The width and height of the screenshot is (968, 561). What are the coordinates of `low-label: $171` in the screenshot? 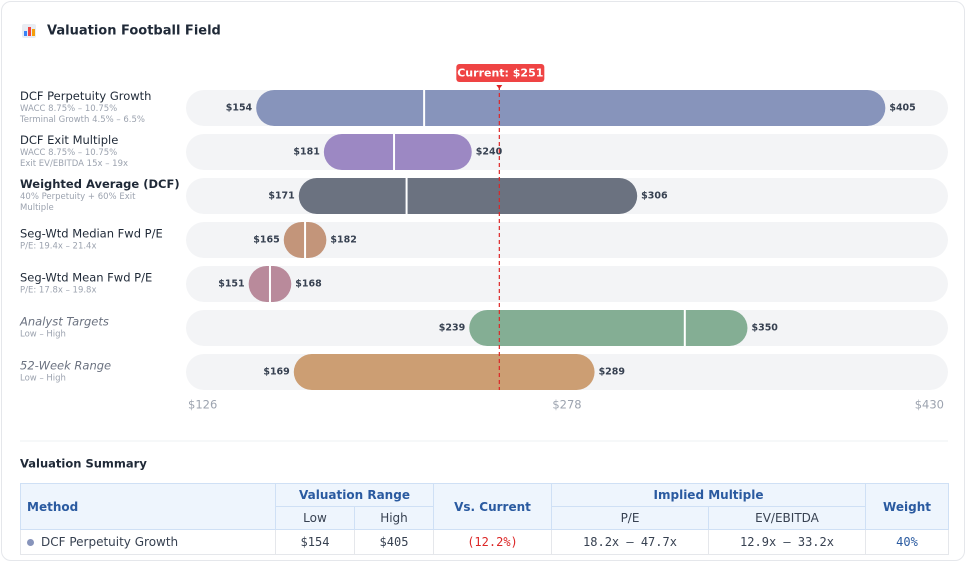 It's located at (281, 196).